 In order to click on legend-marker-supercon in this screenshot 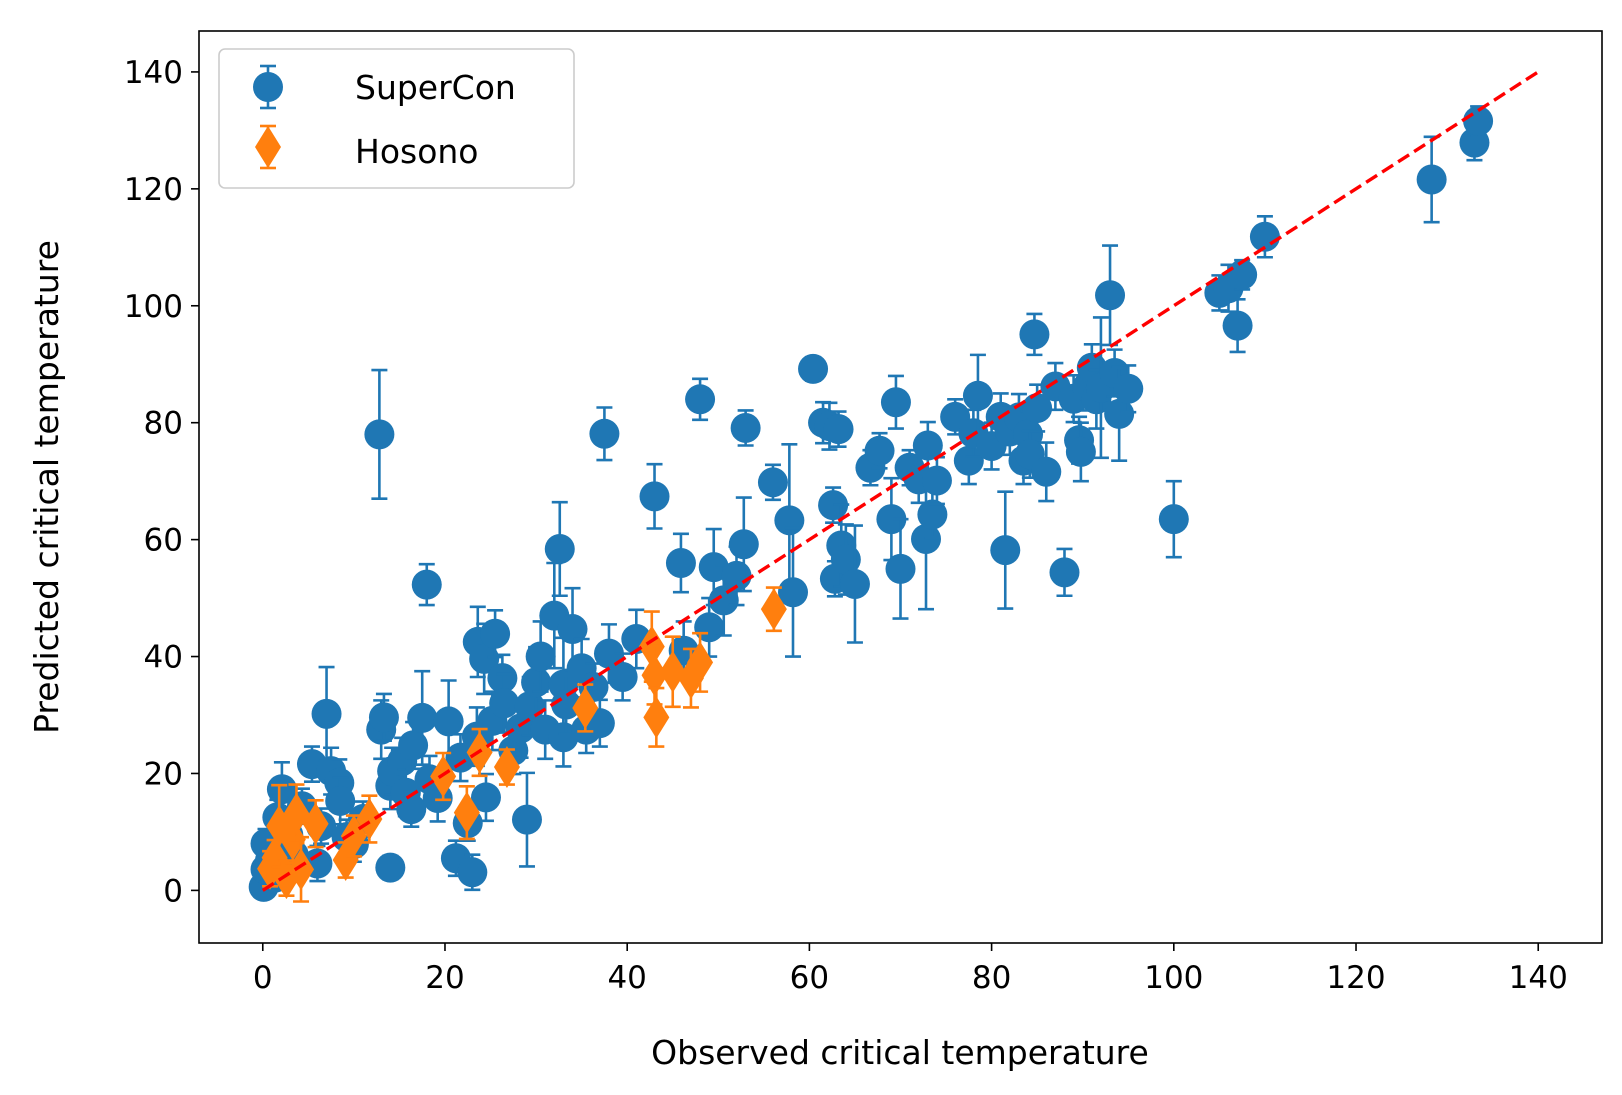, I will do `click(268, 87)`.